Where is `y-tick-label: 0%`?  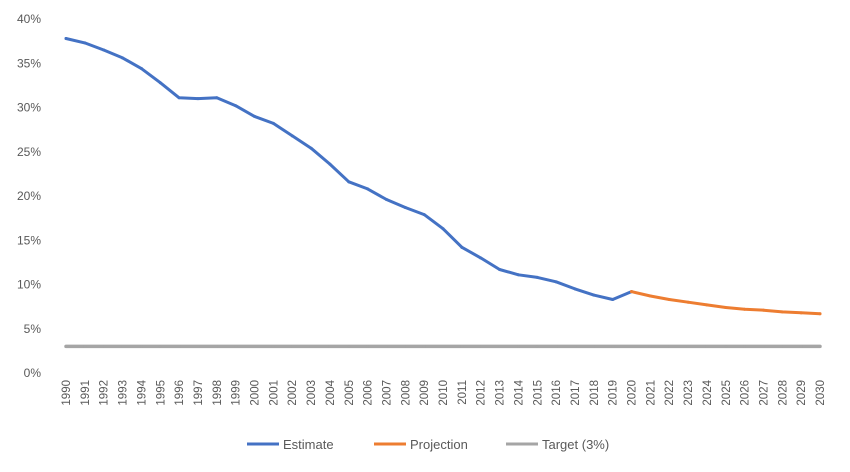
y-tick-label: 0% is located at coordinates (33, 373).